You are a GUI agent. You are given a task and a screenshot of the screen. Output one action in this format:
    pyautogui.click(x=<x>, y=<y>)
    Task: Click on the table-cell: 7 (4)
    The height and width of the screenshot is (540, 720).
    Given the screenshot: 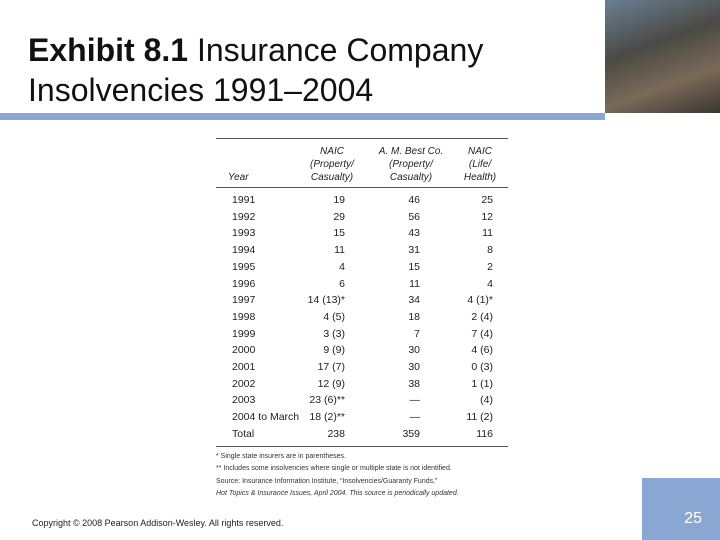 What is the action you would take?
    pyautogui.click(x=482, y=333)
    